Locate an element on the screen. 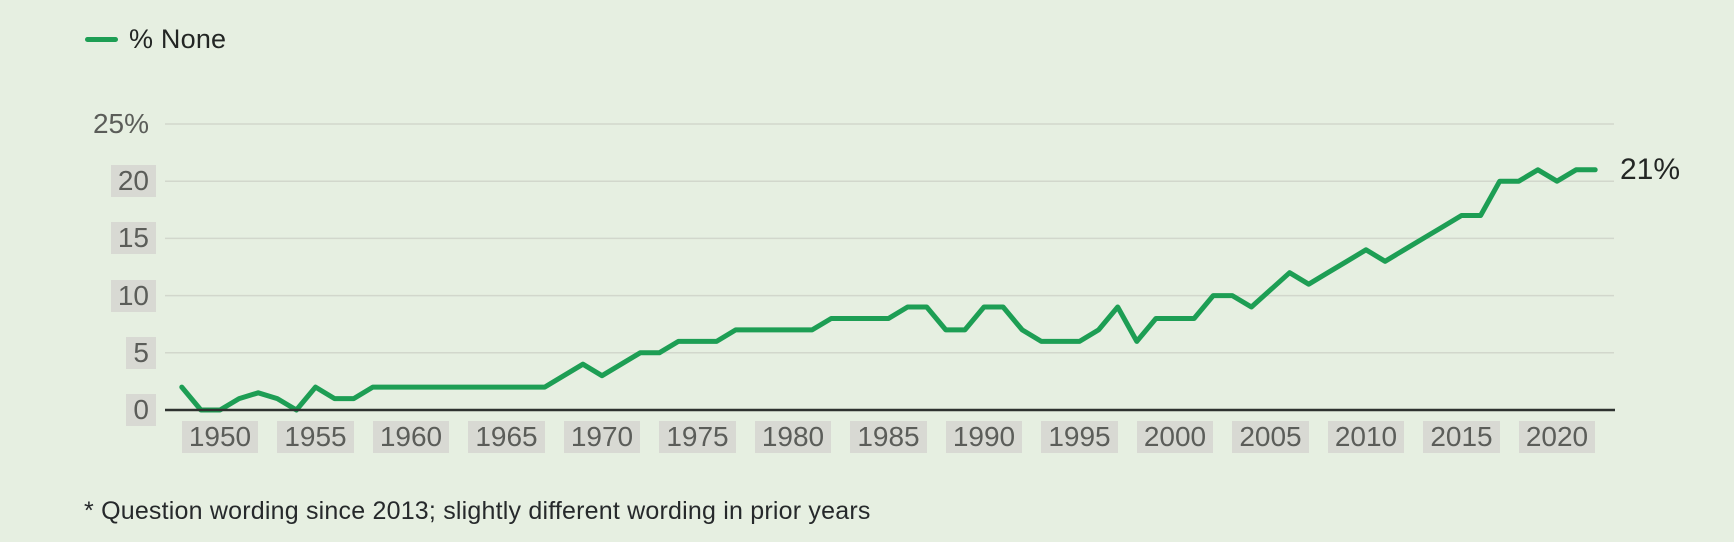  y-tick-label-20: 20 is located at coordinates (133, 181).